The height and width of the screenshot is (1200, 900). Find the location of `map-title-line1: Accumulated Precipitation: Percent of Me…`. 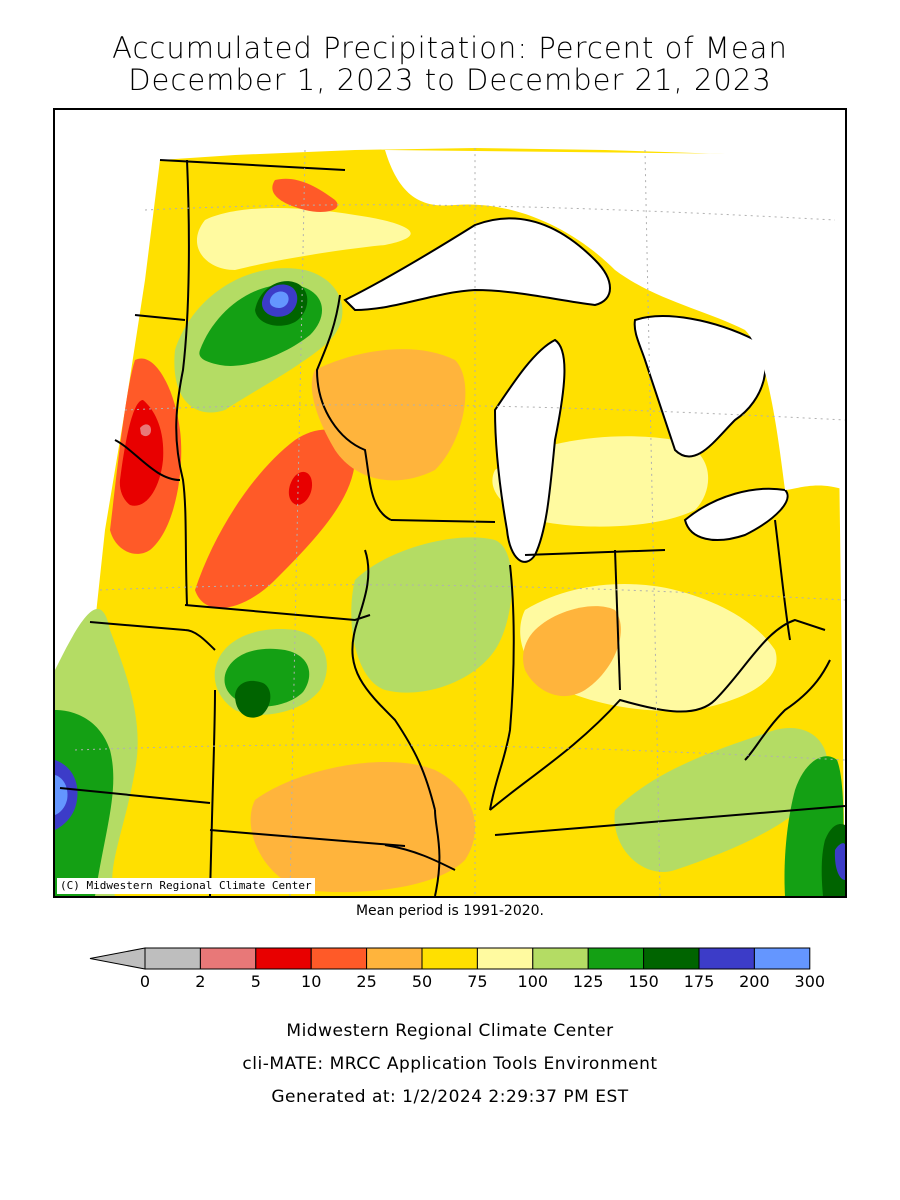

map-title-line1: Accumulated Precipitation: Percent of Me… is located at coordinates (450, 48).